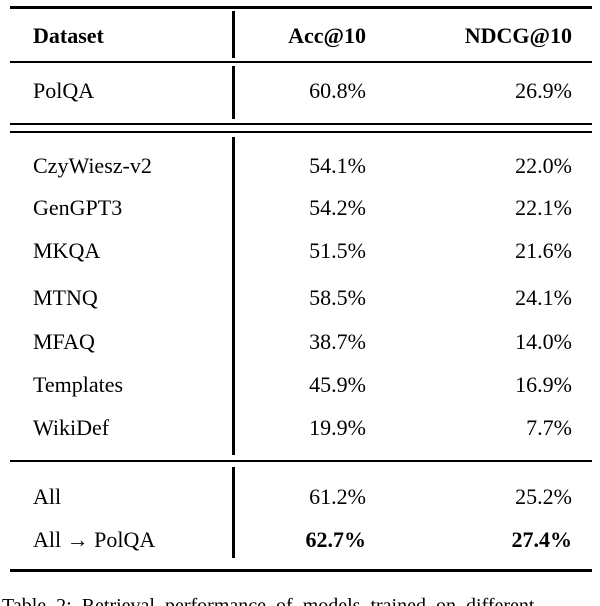 The height and width of the screenshot is (606, 600). Describe the element at coordinates (301, 62) in the screenshot. I see `header-rule` at that location.